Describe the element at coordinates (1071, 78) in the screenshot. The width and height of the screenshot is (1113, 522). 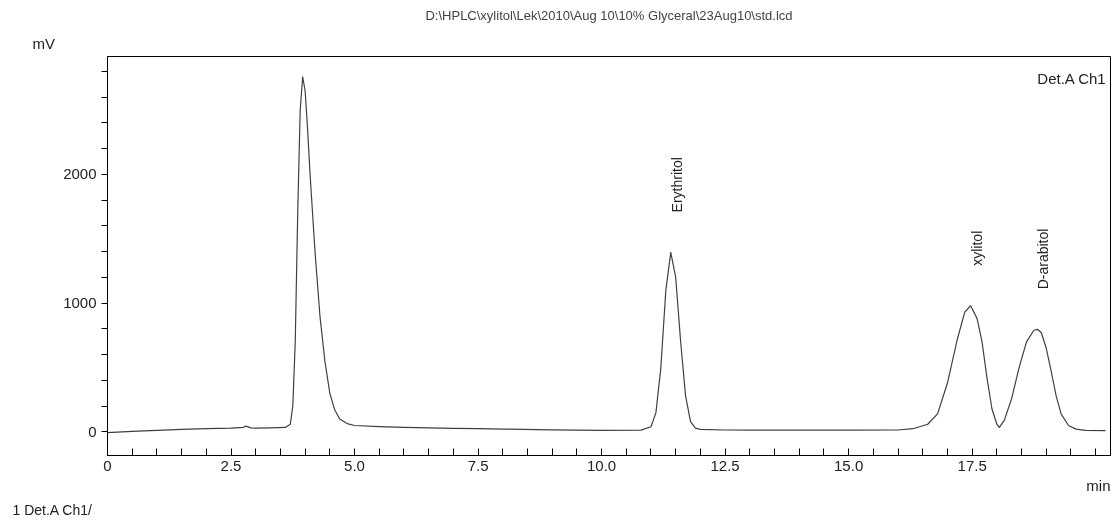
I see `annotation: Det.A Ch1` at that location.